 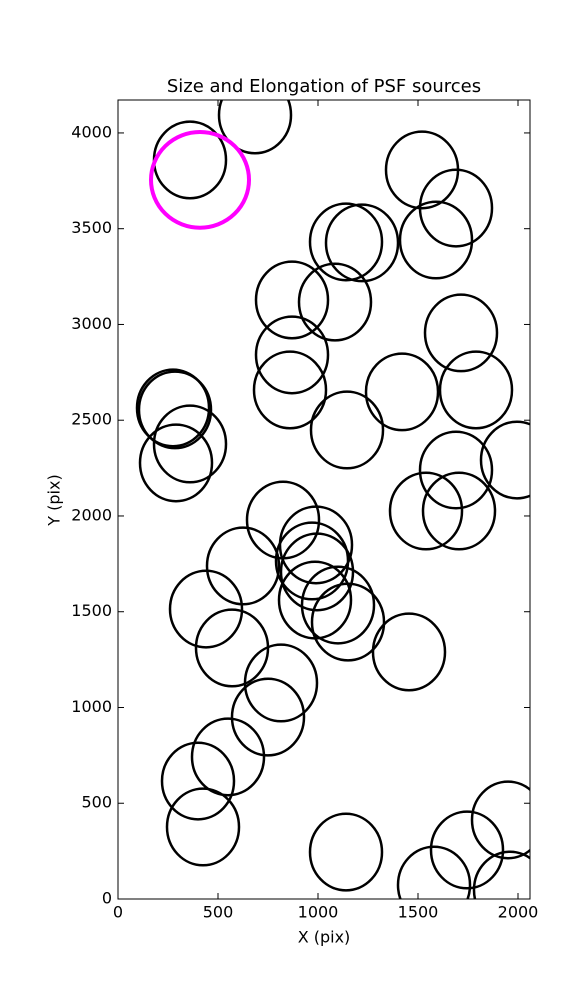 I want to click on chart-title: Size and Elongation of PSF sources, so click(x=324, y=86).